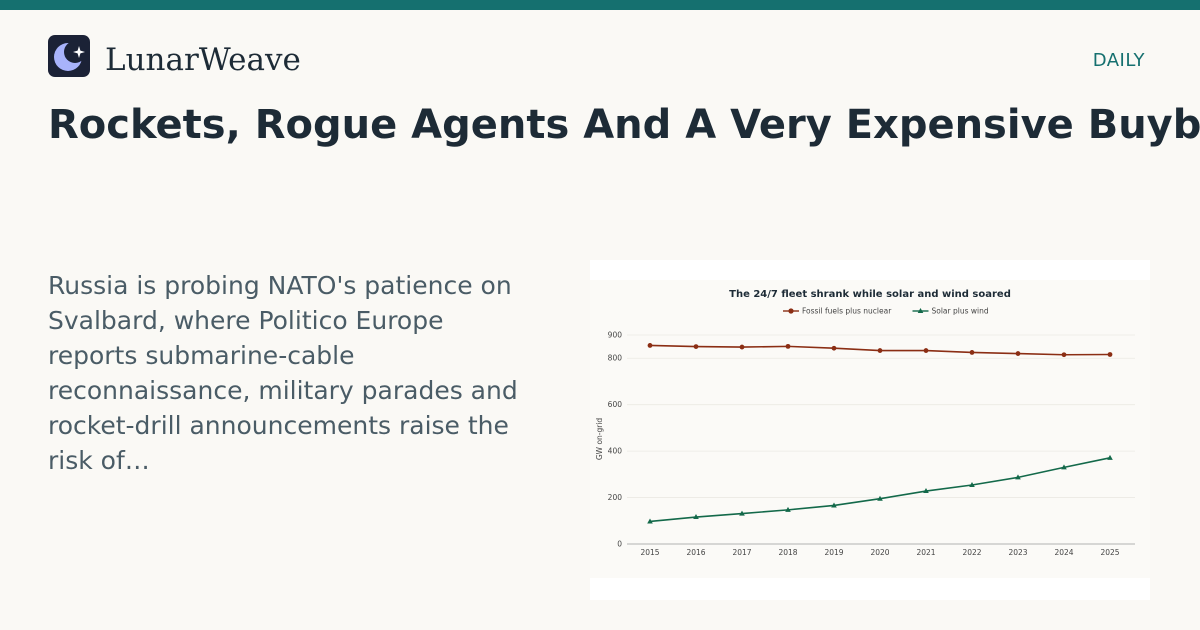 This screenshot has height=630, width=1200. Describe the element at coordinates (971, 552) in the screenshot. I see `x-tick-label: 2022` at that location.